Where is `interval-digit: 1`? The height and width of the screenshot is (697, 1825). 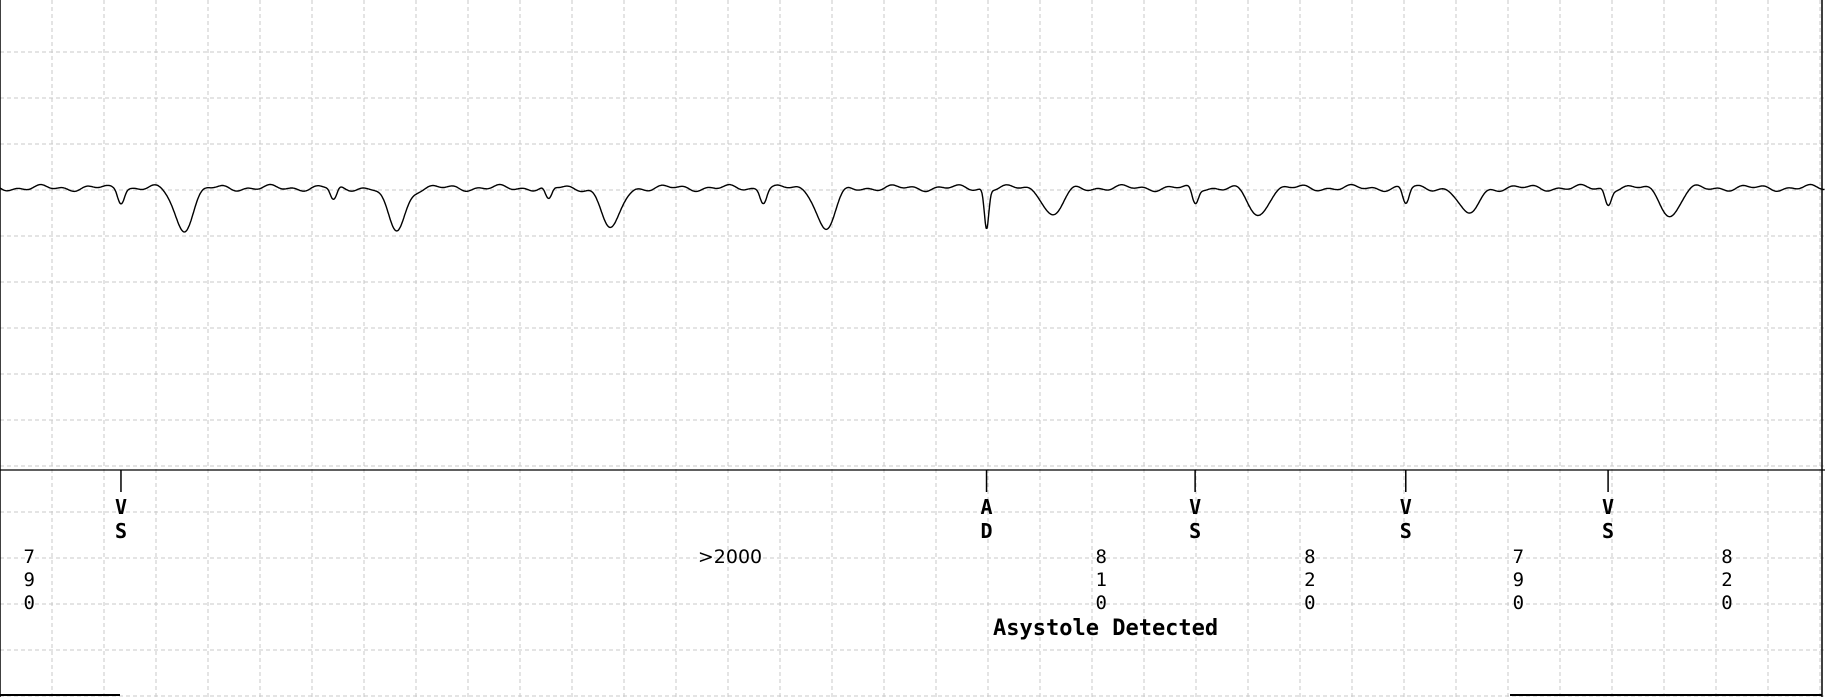
interval-digit: 1 is located at coordinates (1101, 580).